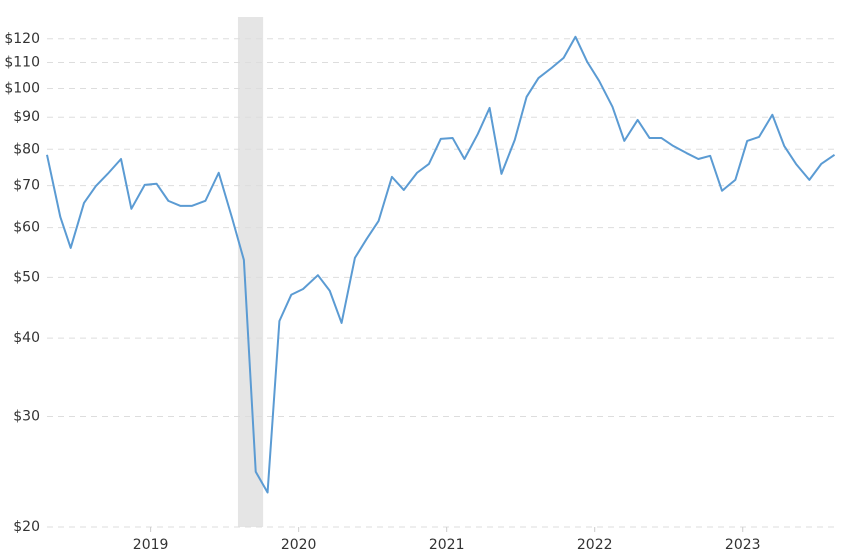 The height and width of the screenshot is (557, 845). Describe the element at coordinates (26, 186) in the screenshot. I see `y-tick-label: $70` at that location.